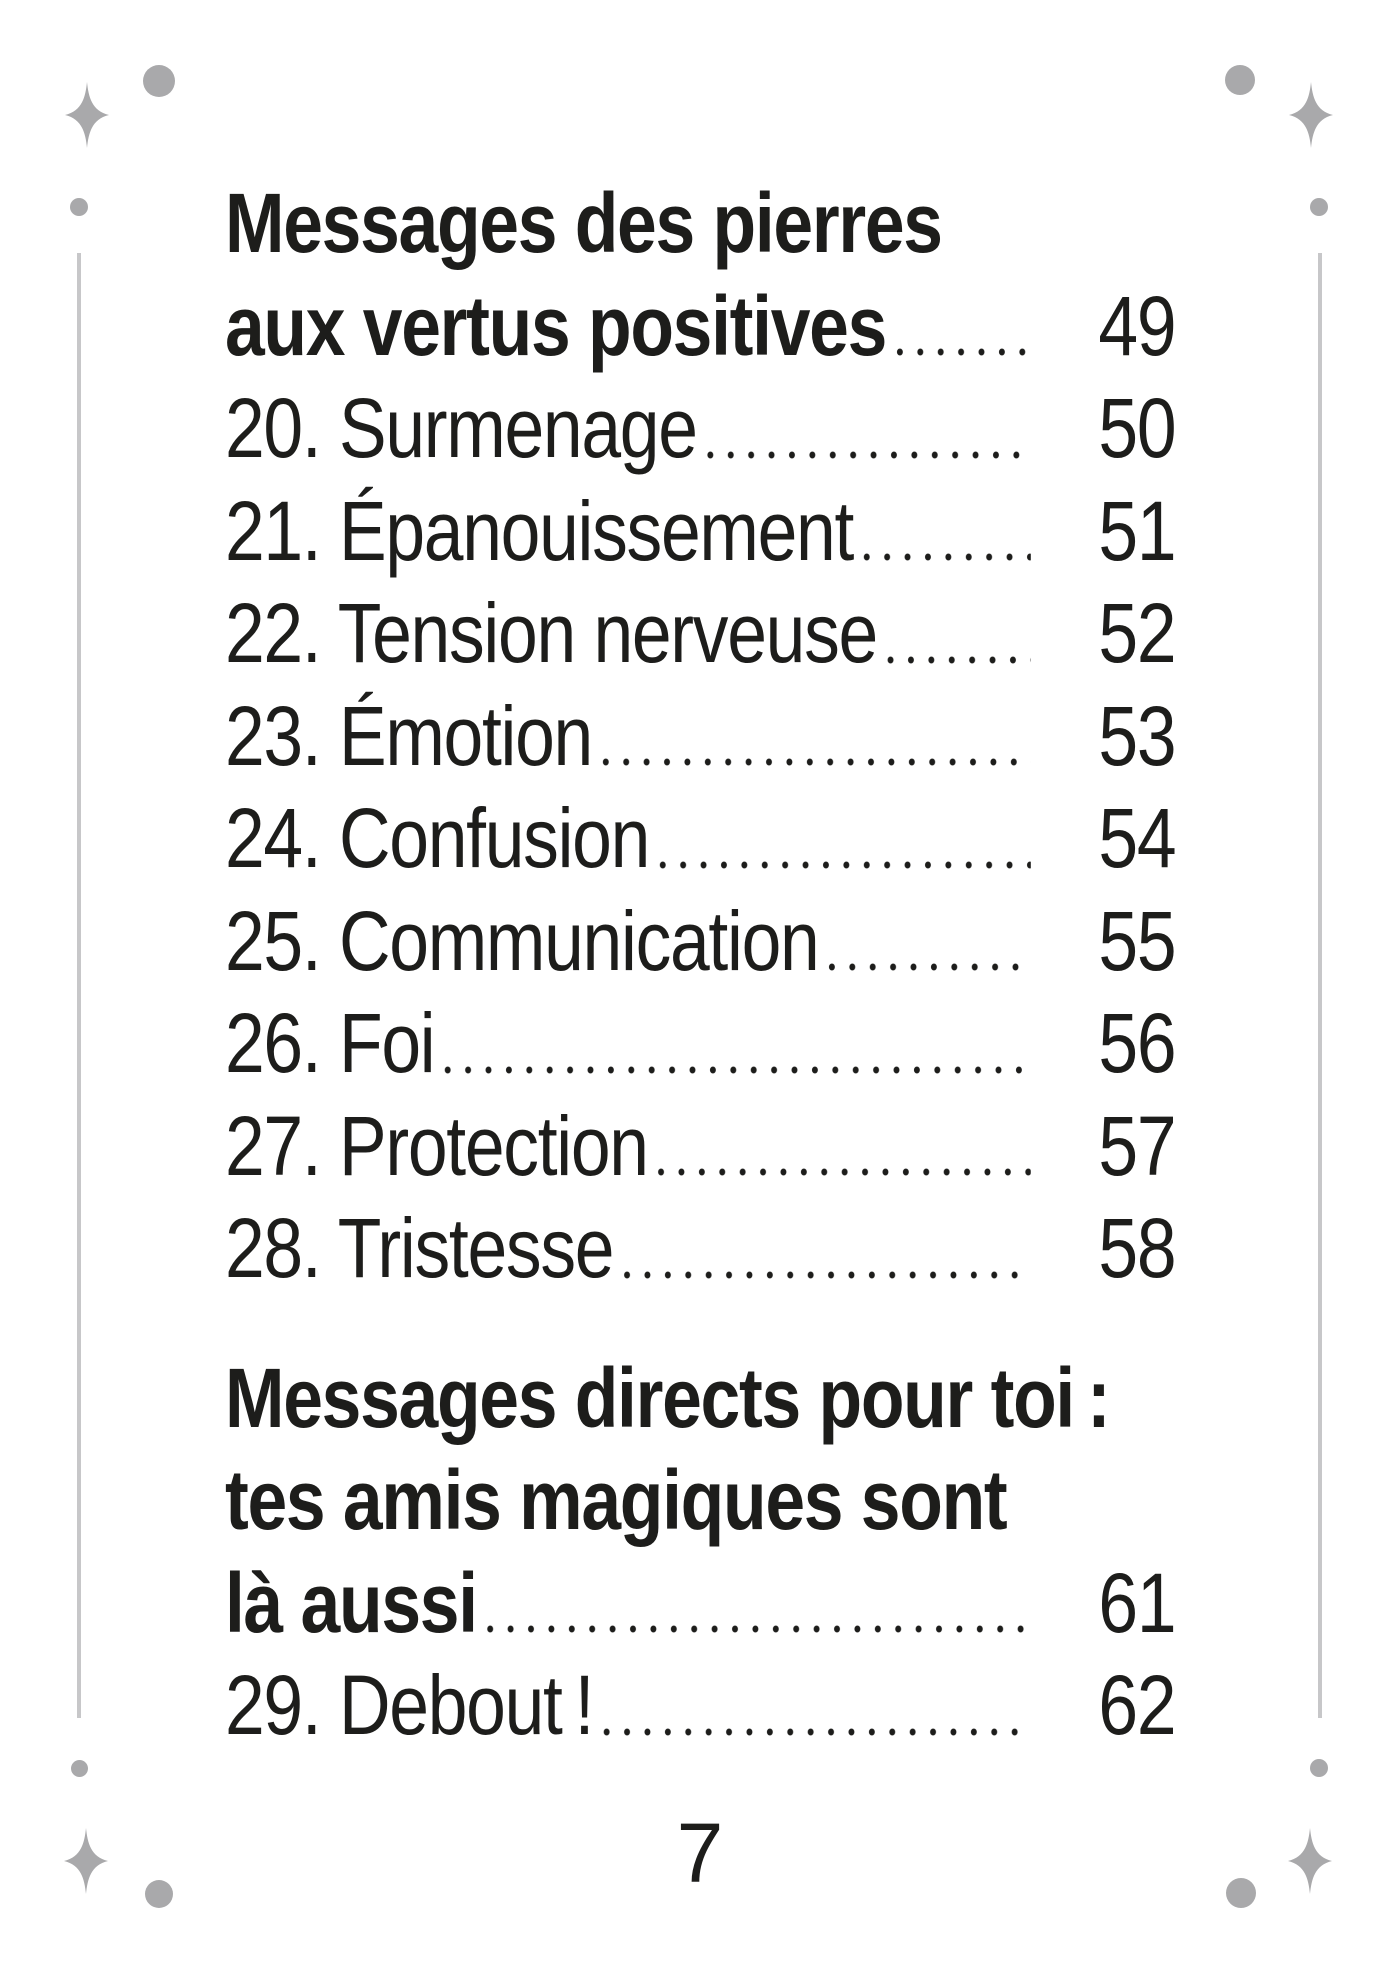 The width and height of the screenshot is (1400, 1978). Describe the element at coordinates (1137, 1043) in the screenshot. I see `toc-page-ref: 56` at that location.